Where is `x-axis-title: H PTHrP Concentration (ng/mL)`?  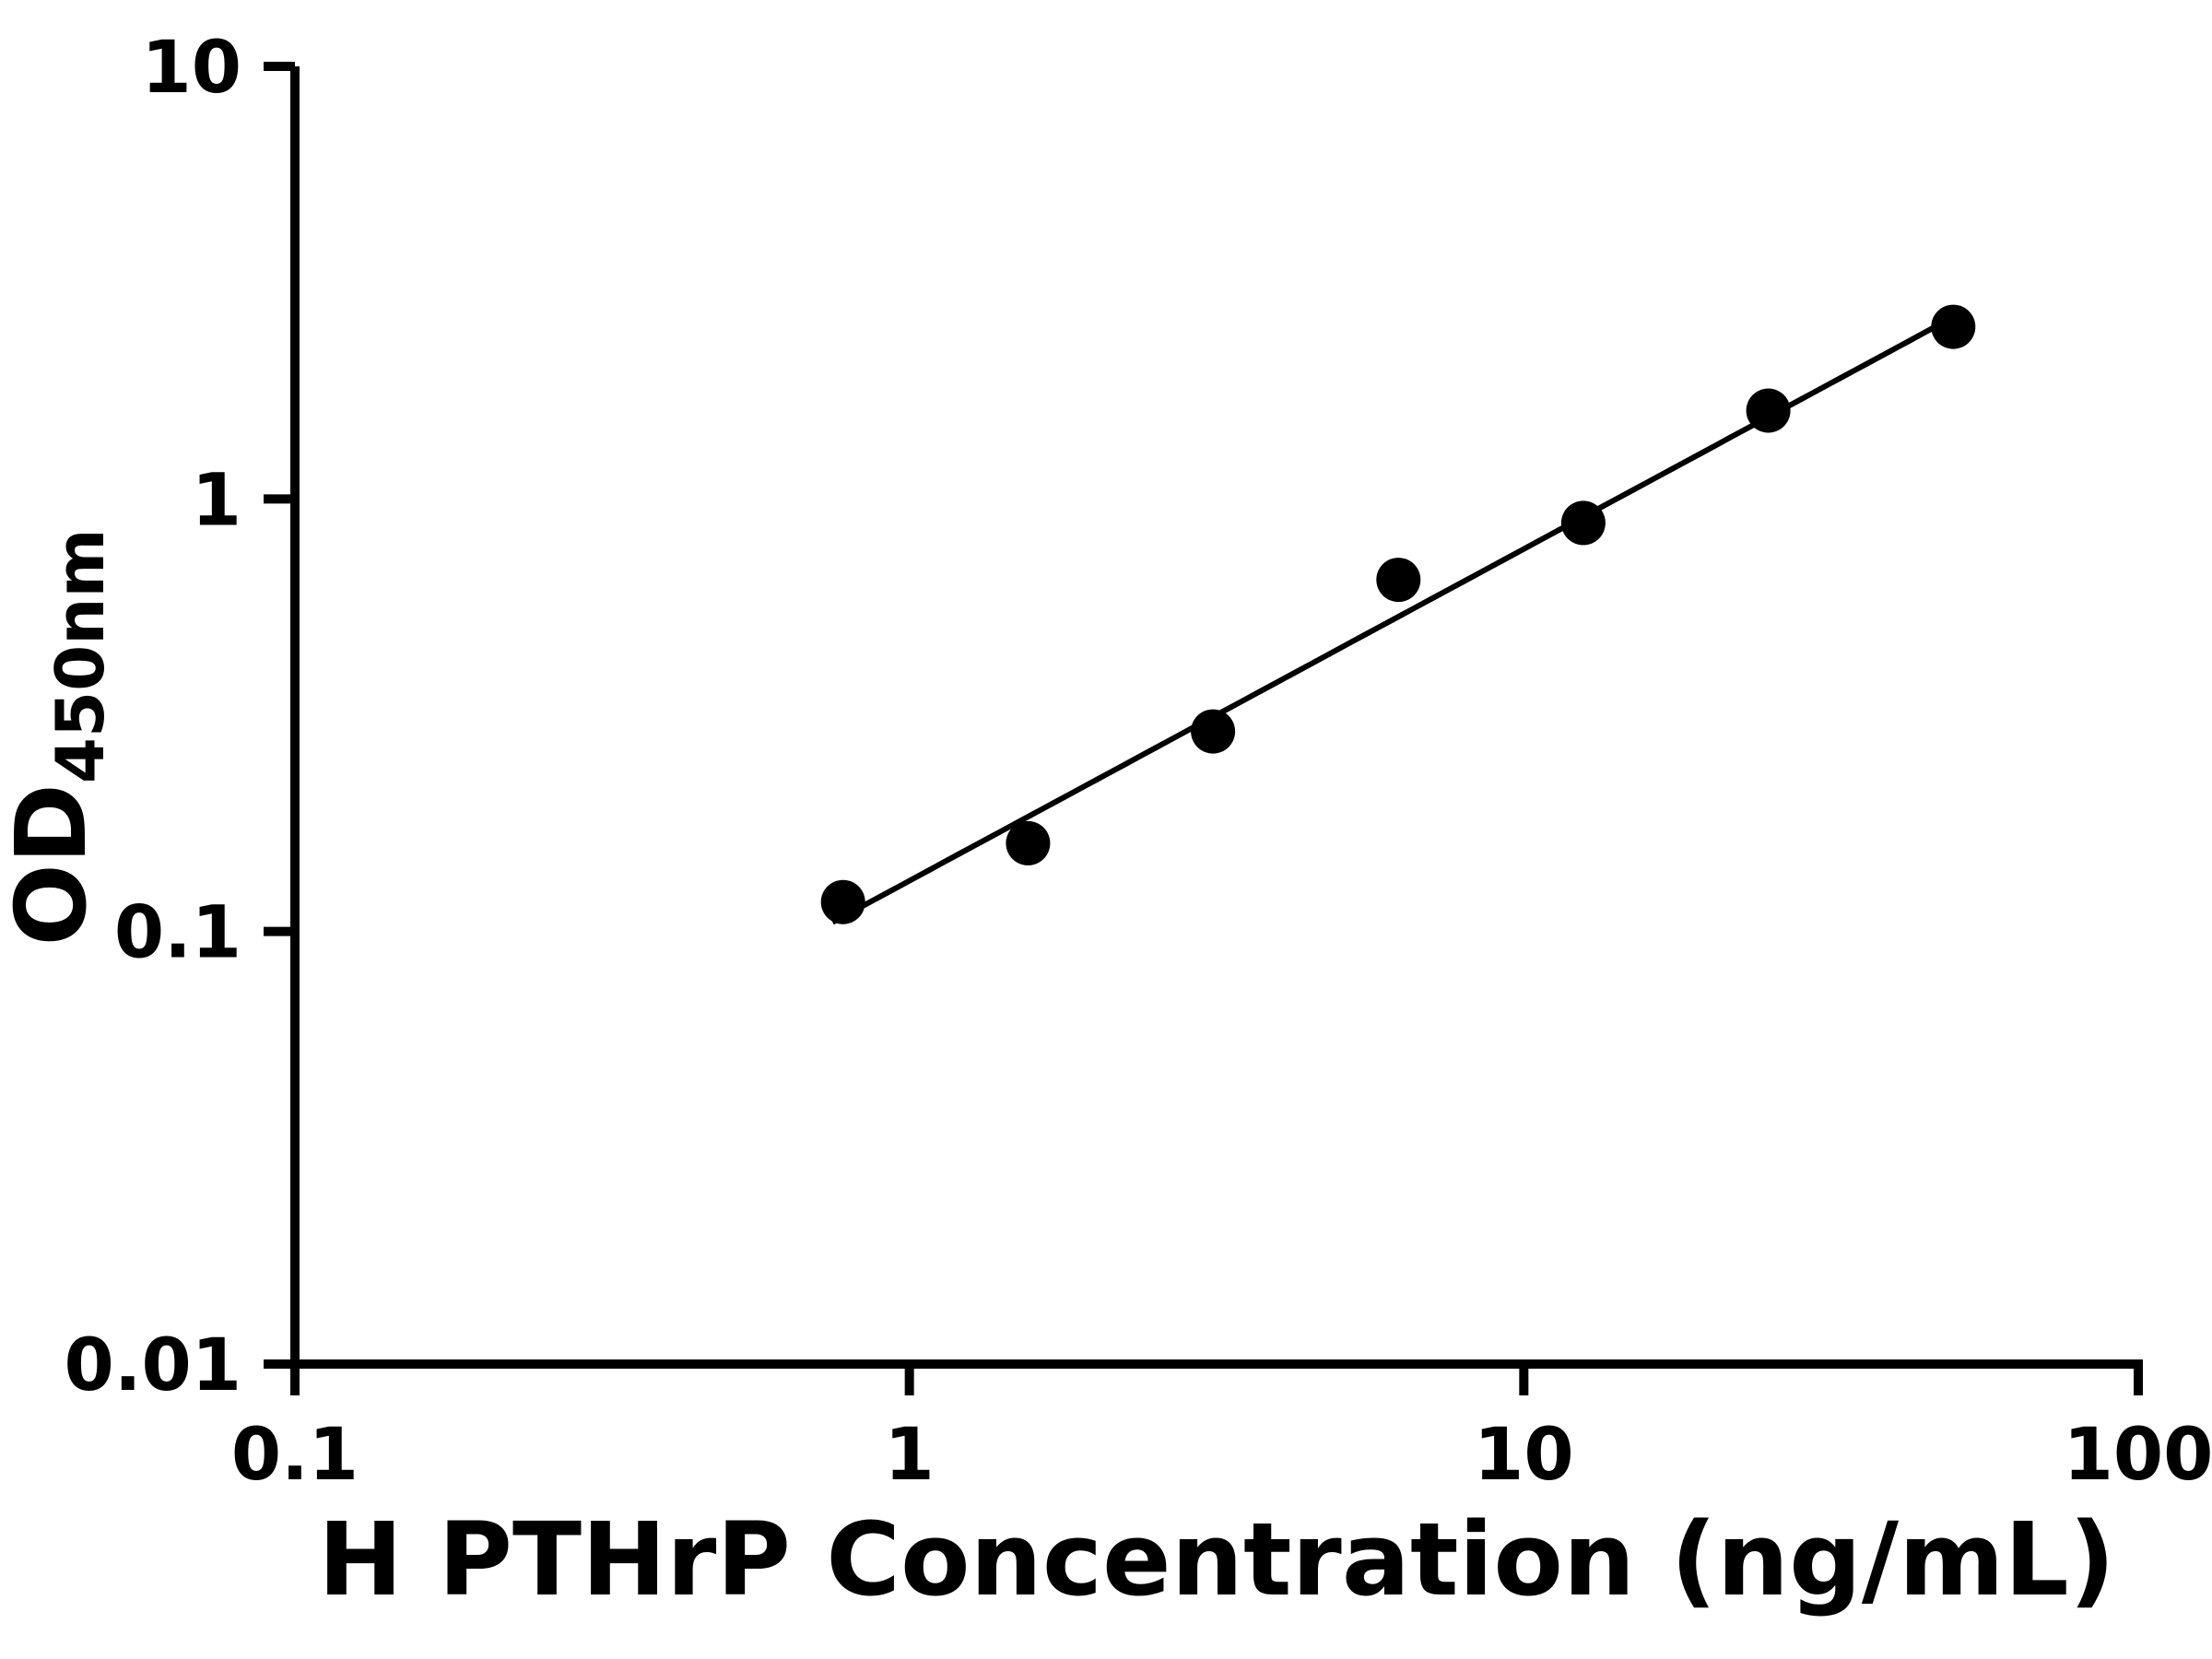
x-axis-title: H PTHrP Concentration (ng/mL) is located at coordinates (1216, 1559).